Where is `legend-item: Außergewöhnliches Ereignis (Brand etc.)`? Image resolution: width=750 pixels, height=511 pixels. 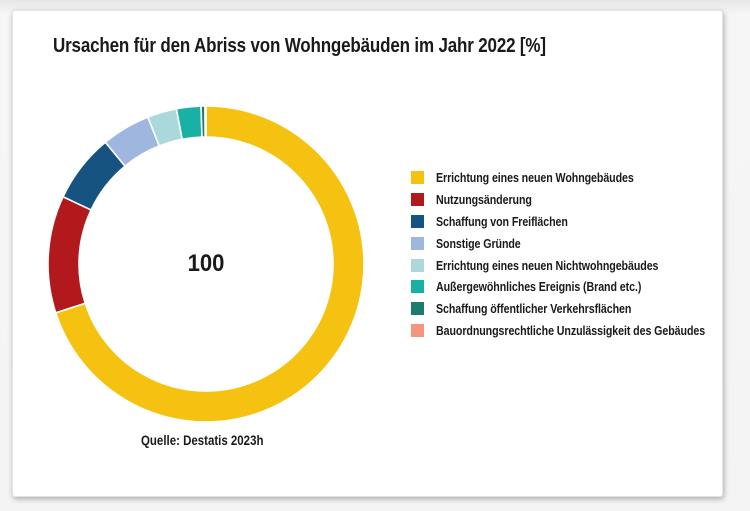
legend-item: Außergewöhnliches Ereignis (Brand etc.) is located at coordinates (580, 287).